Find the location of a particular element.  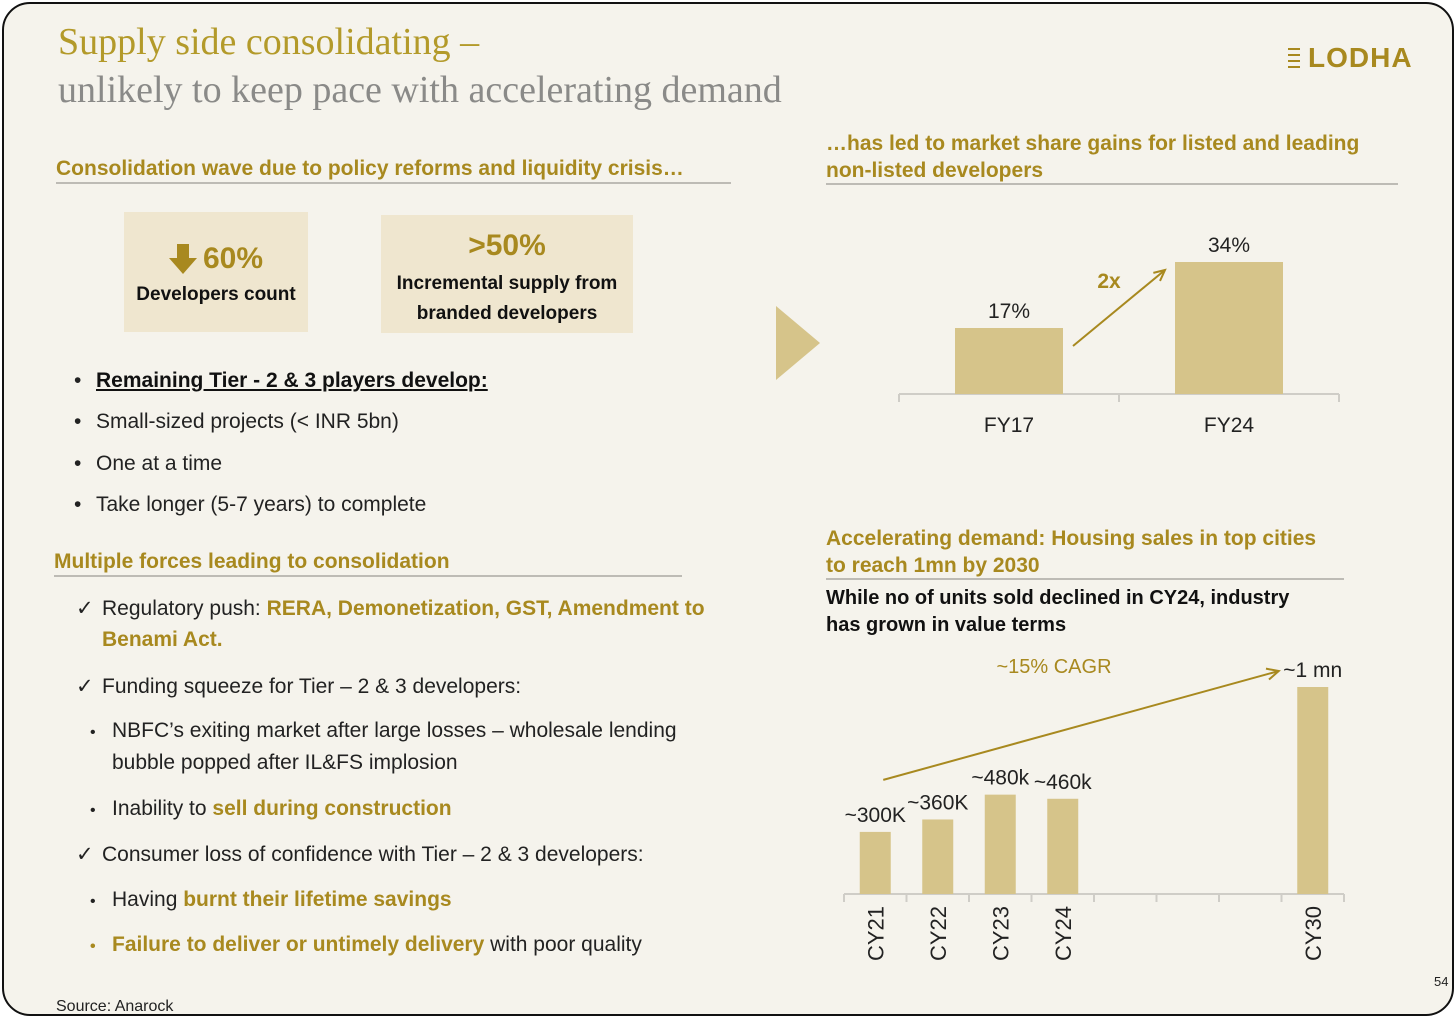

tier-heading-item: • Remaining Tier - 2 & 3 players develop: is located at coordinates (281, 380).